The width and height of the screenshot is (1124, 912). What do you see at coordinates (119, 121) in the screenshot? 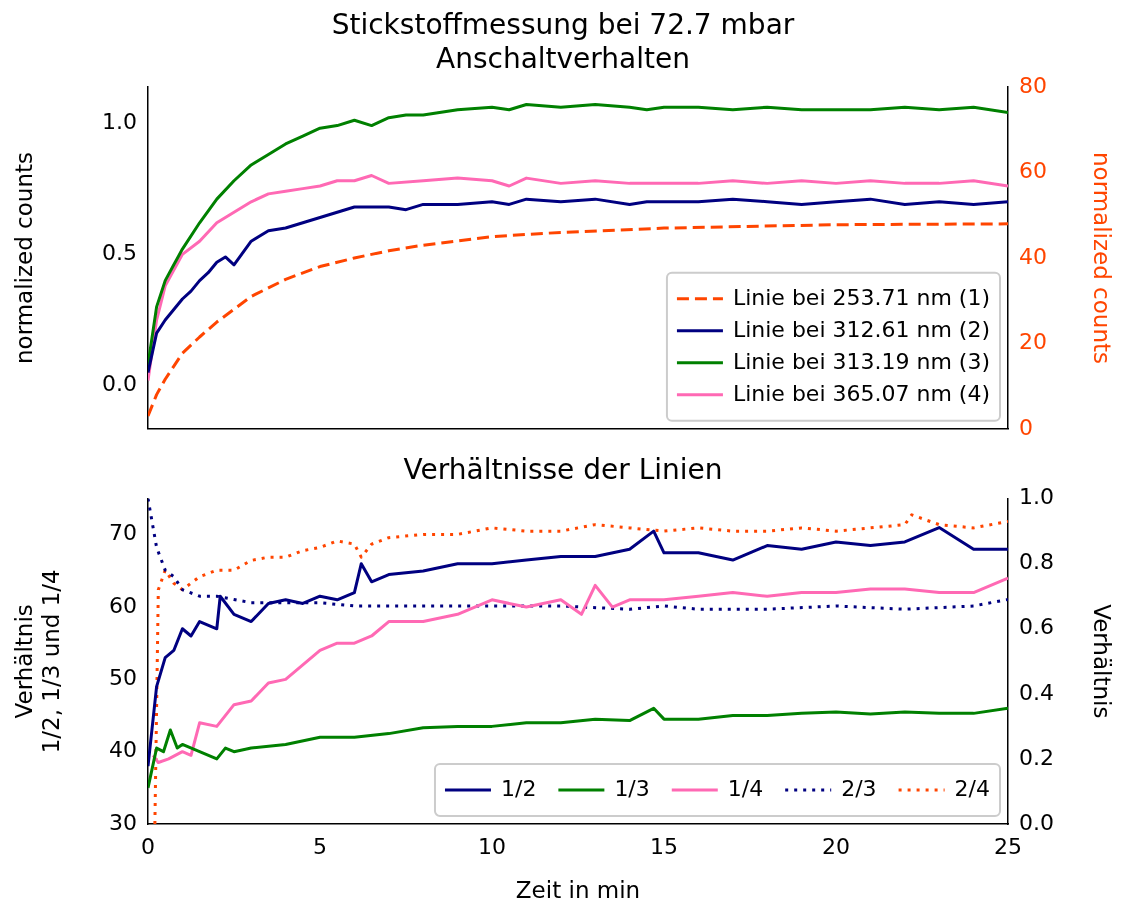
I see `y-tick-label: 1.0` at bounding box center [119, 121].